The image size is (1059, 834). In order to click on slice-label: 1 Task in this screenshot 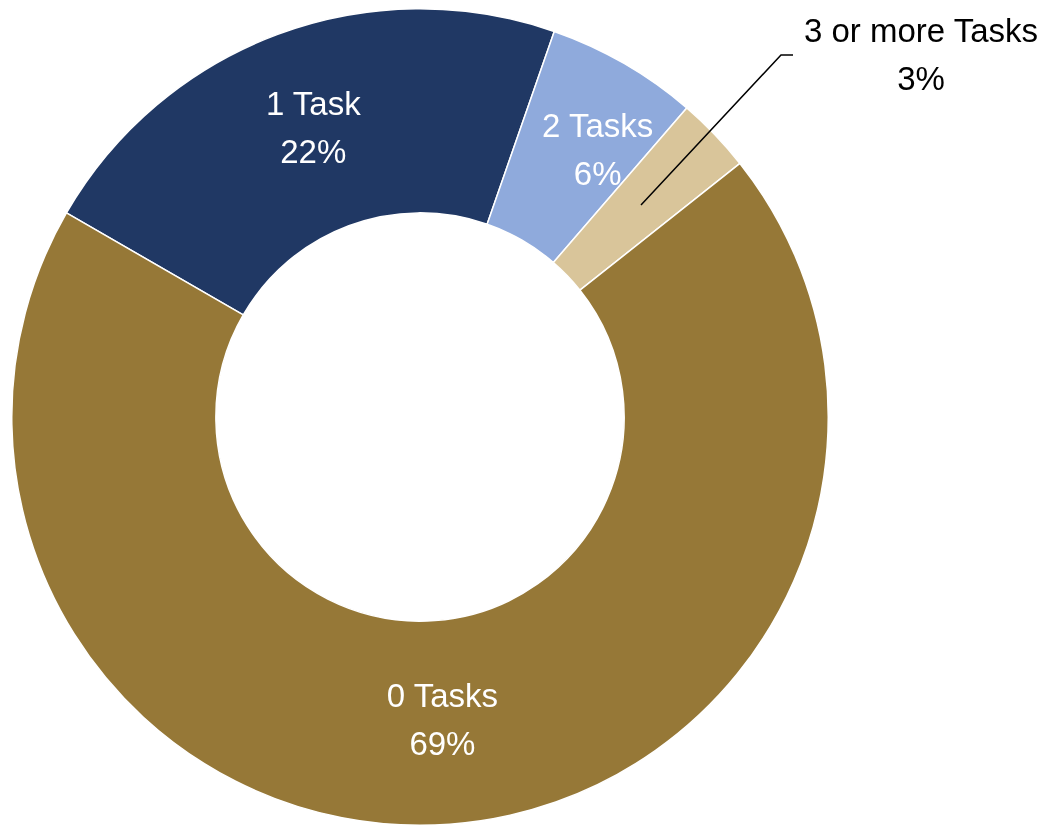, I will do `click(313, 104)`.